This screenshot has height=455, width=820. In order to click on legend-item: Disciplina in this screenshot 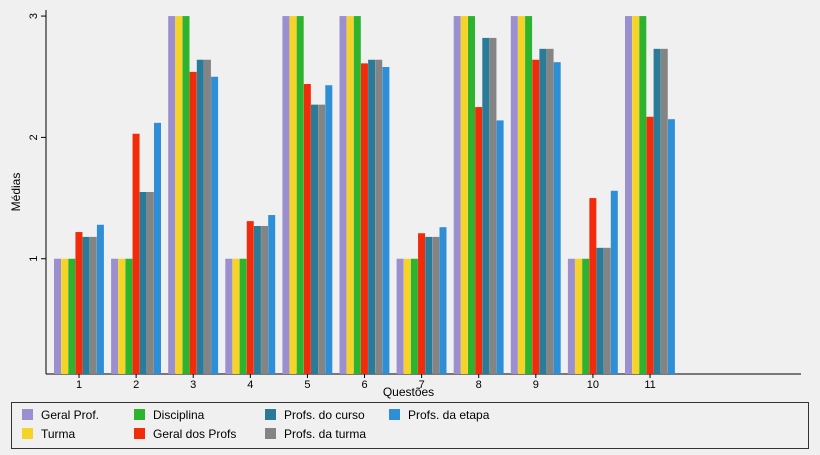, I will do `click(169, 415)`.